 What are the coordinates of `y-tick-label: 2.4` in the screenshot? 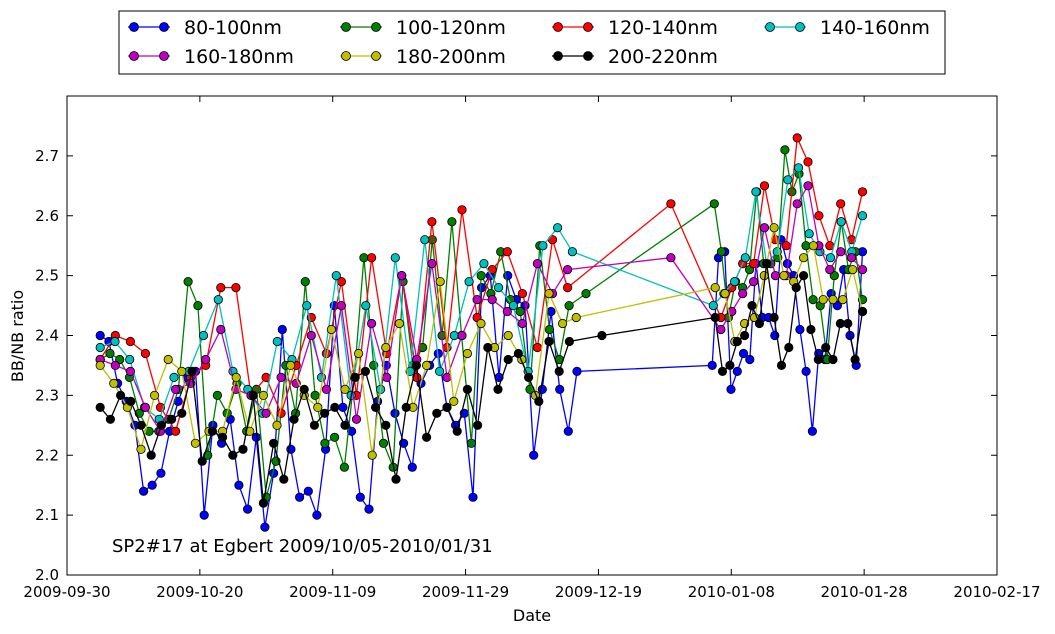 It's located at (47, 336).